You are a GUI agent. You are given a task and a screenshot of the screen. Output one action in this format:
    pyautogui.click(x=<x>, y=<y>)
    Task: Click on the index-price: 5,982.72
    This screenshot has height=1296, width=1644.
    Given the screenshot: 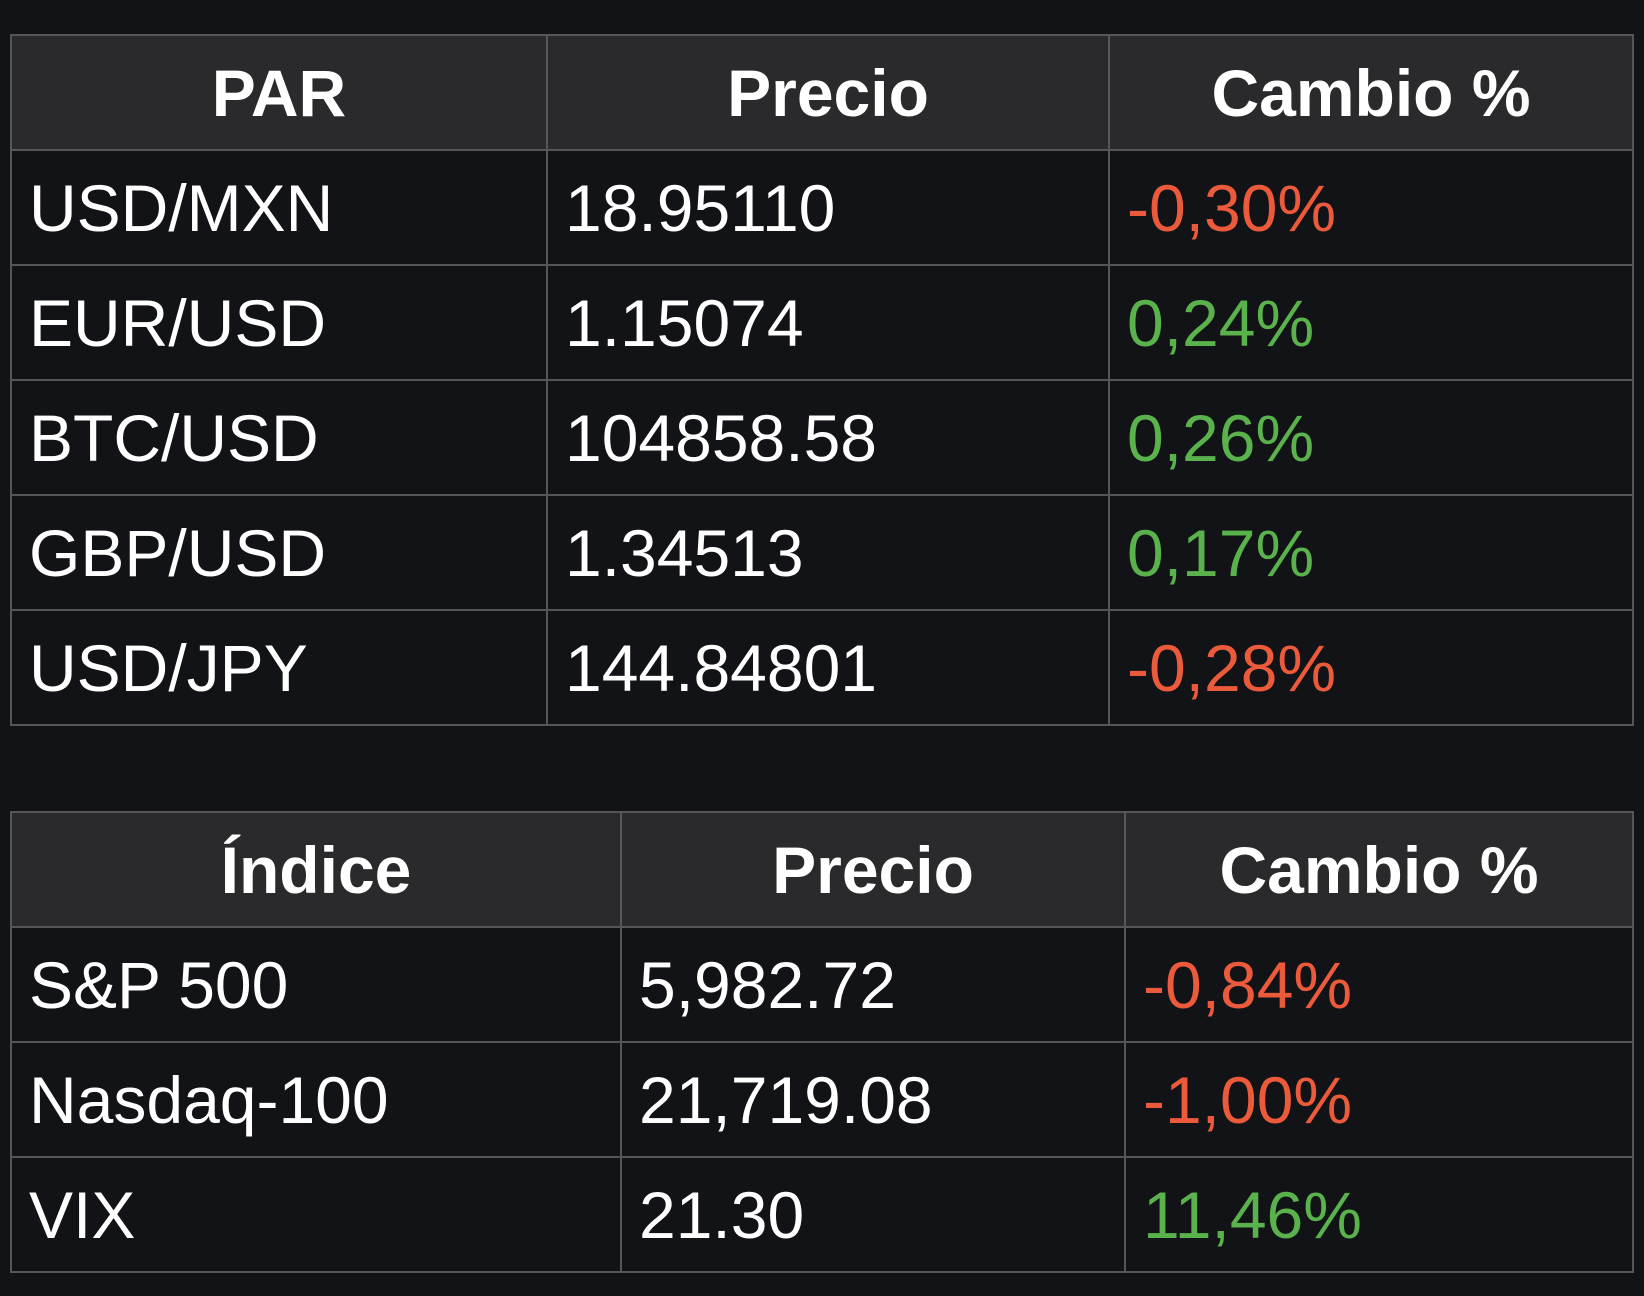 What is the action you would take?
    pyautogui.click(x=873, y=984)
    